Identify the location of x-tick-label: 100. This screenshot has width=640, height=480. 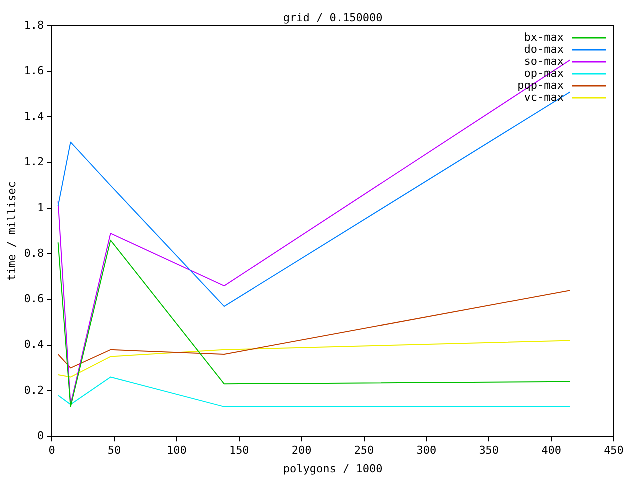
(177, 451).